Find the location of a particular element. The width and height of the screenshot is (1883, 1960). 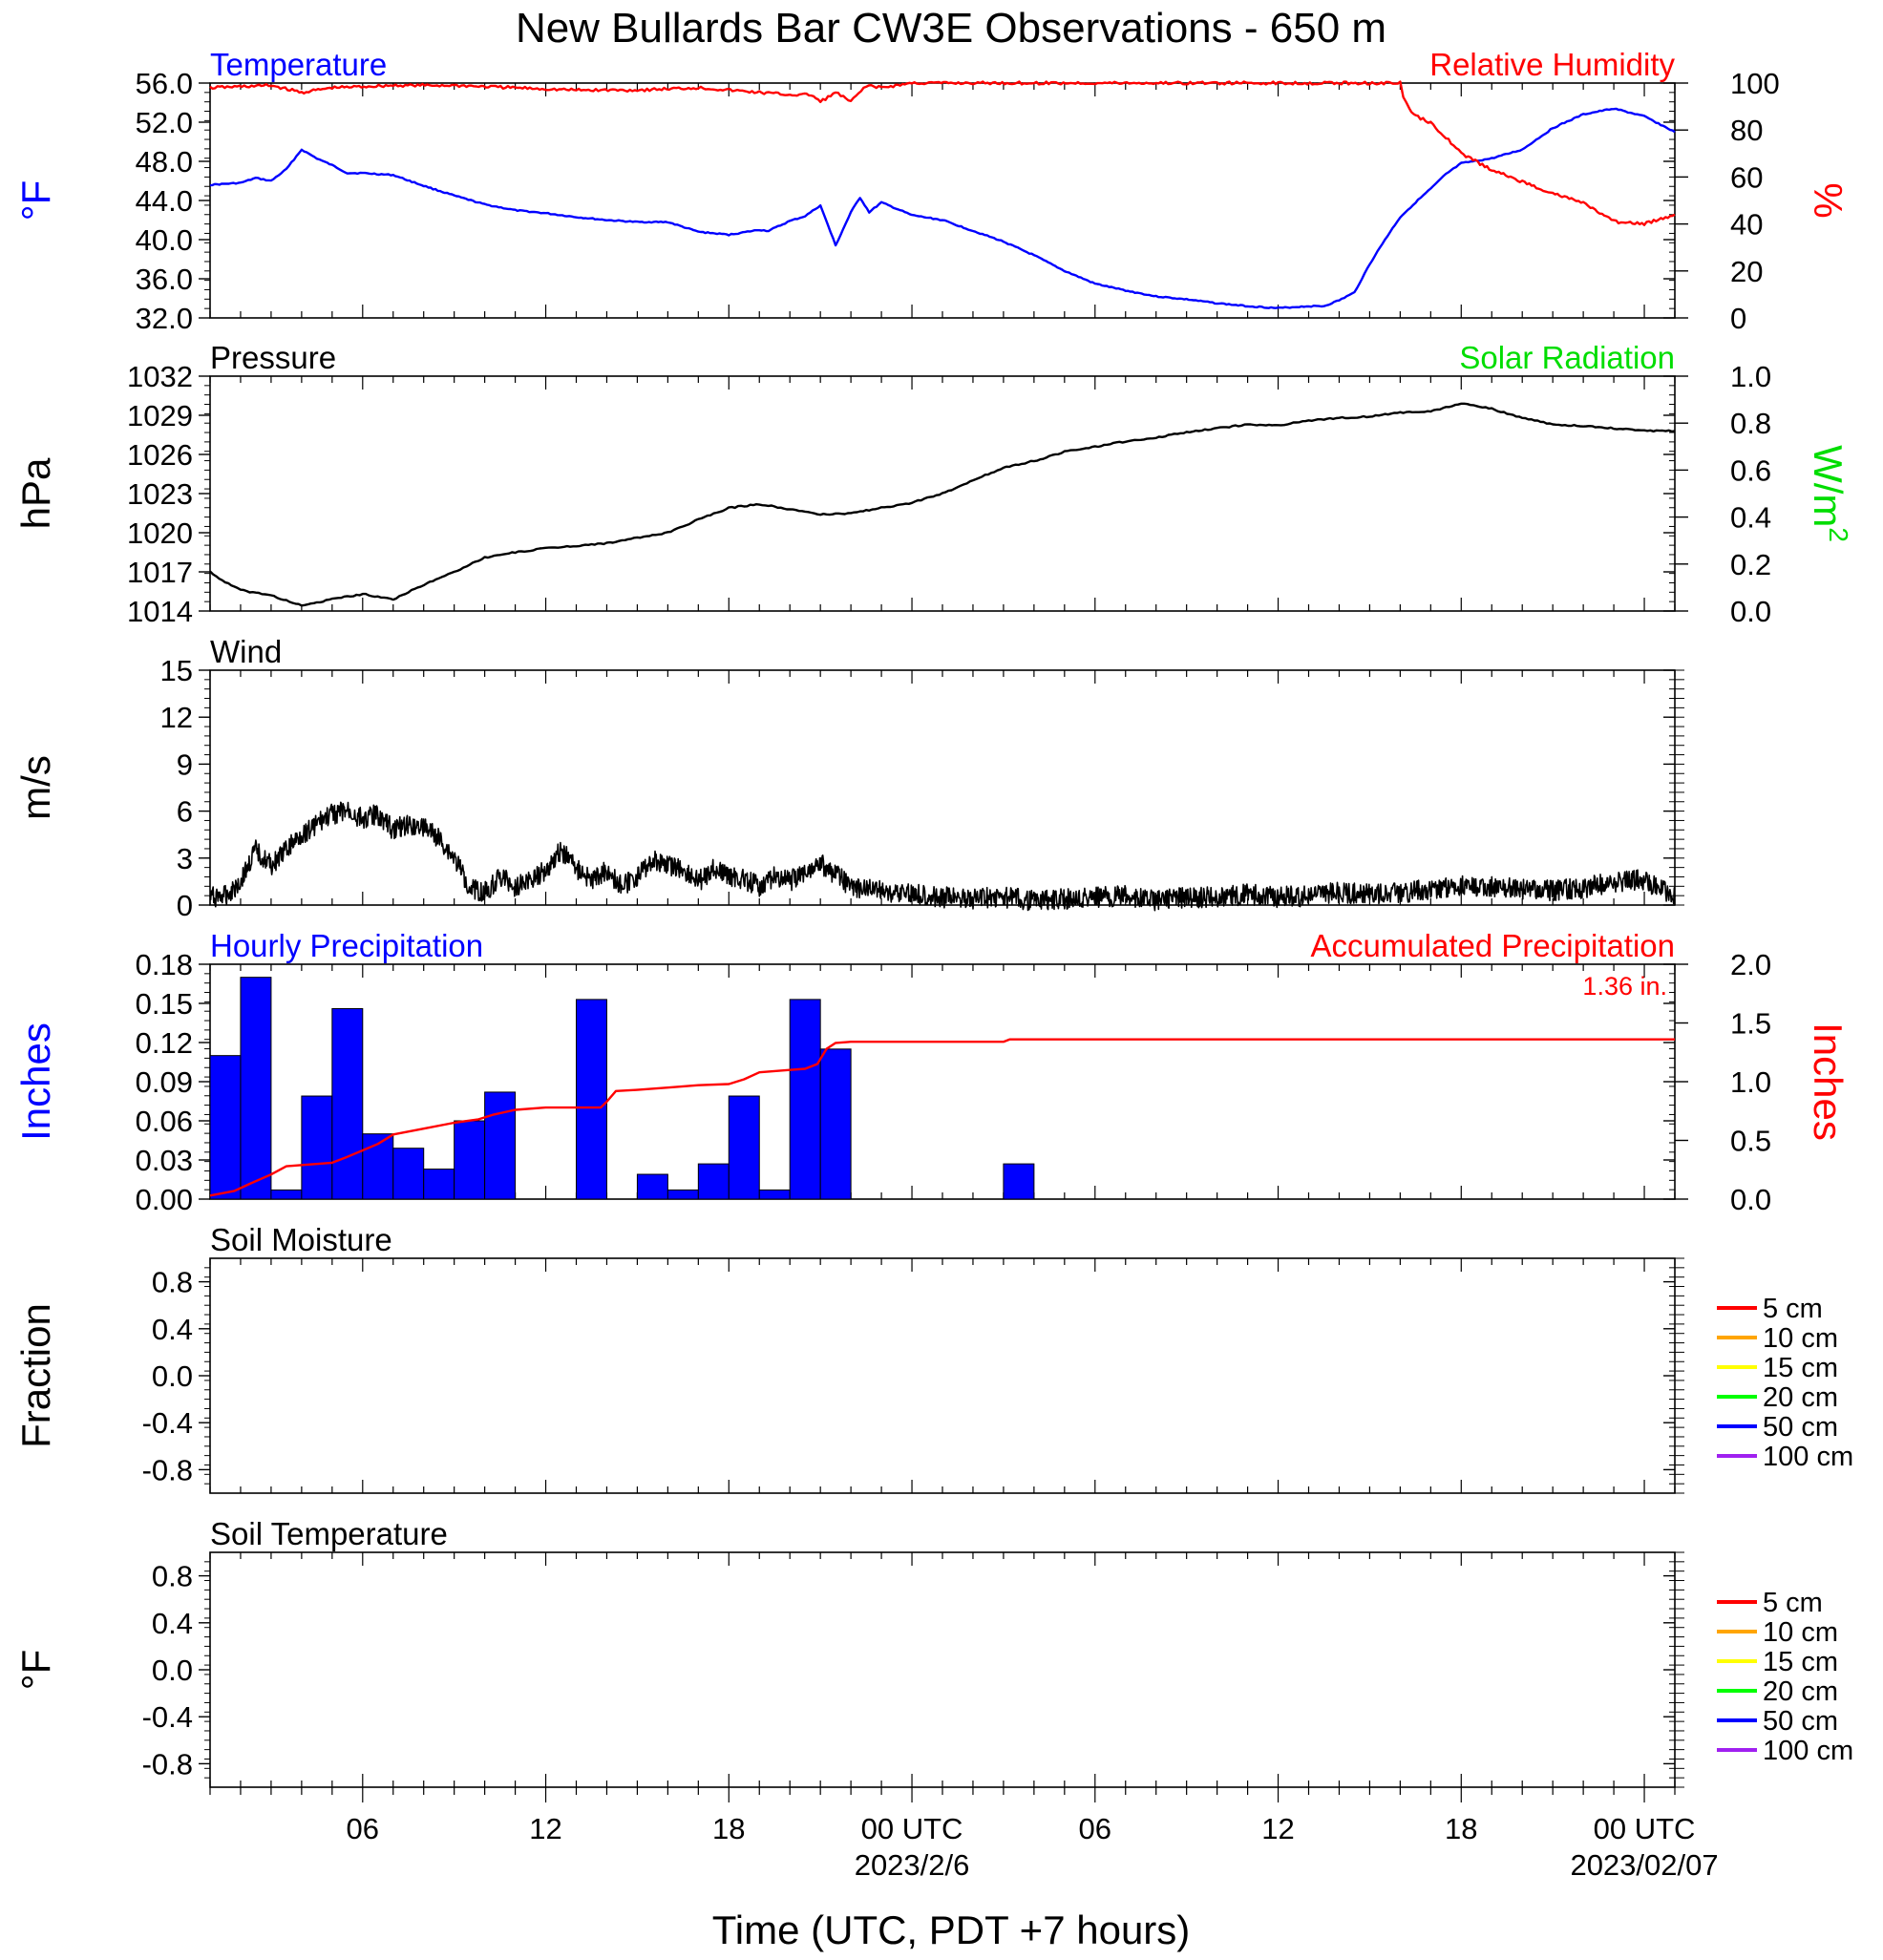

y-tick-label-right: 0.4 is located at coordinates (1750, 518).